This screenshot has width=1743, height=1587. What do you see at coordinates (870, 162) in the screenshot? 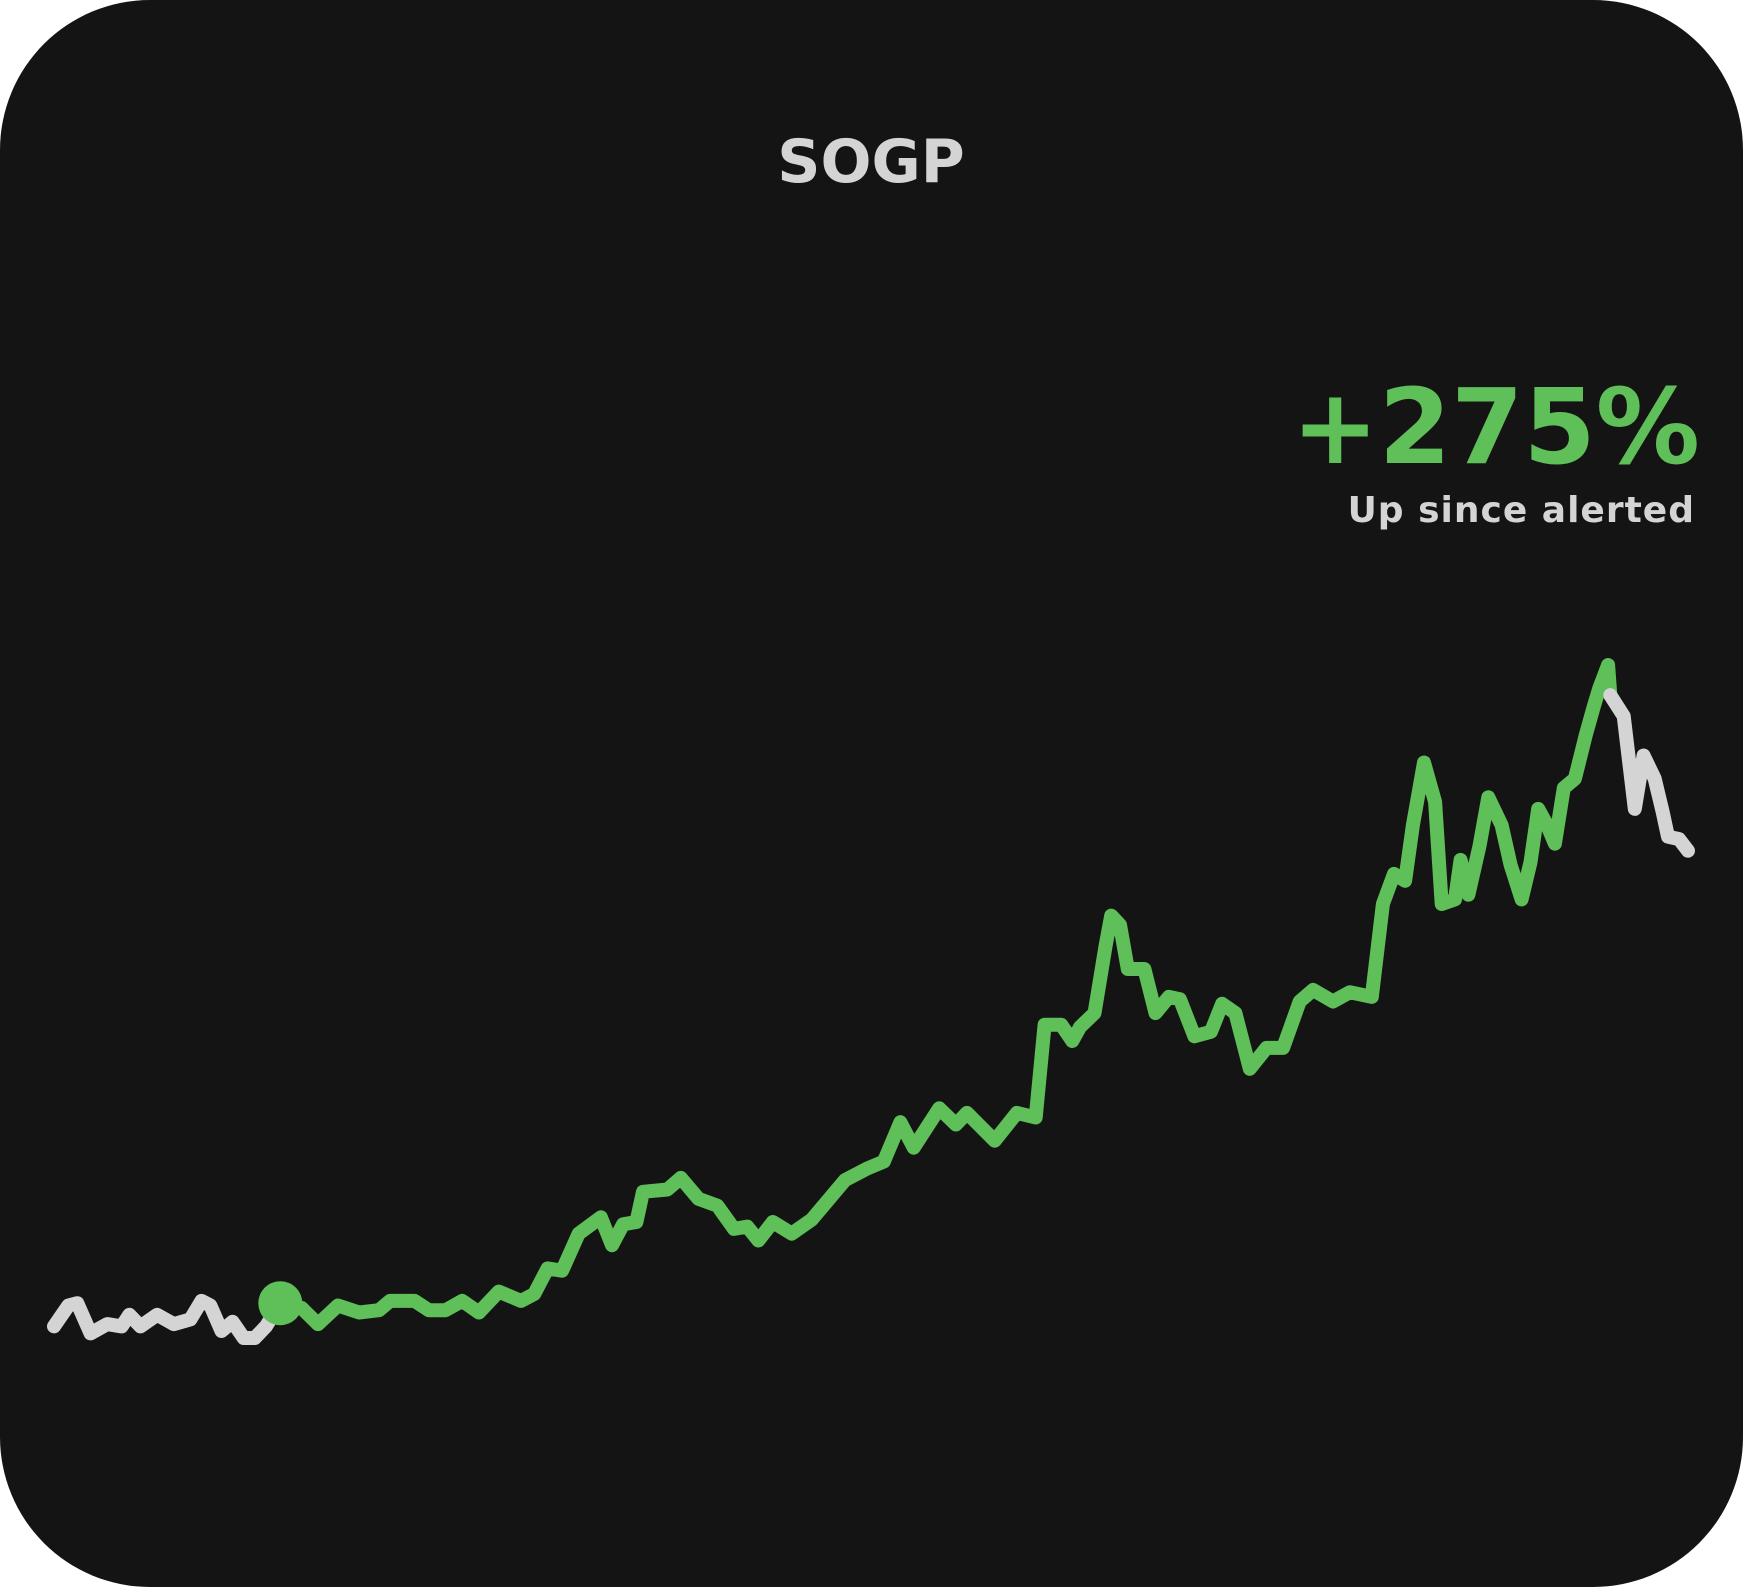
I see `ticker-title: SOGP` at bounding box center [870, 162].